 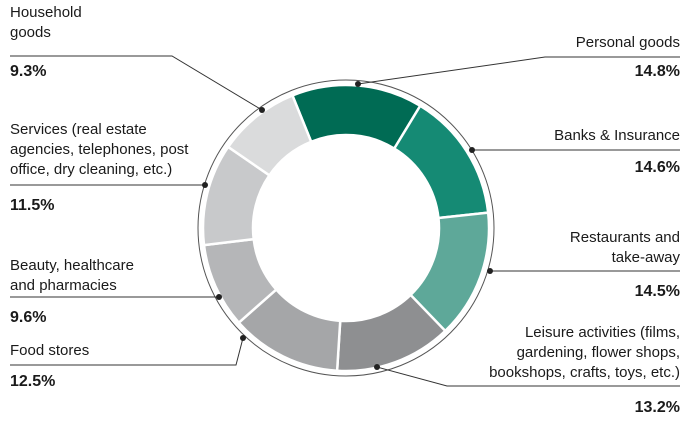 What do you see at coordinates (617, 135) in the screenshot?
I see `category-label: Banks & Insurance` at bounding box center [617, 135].